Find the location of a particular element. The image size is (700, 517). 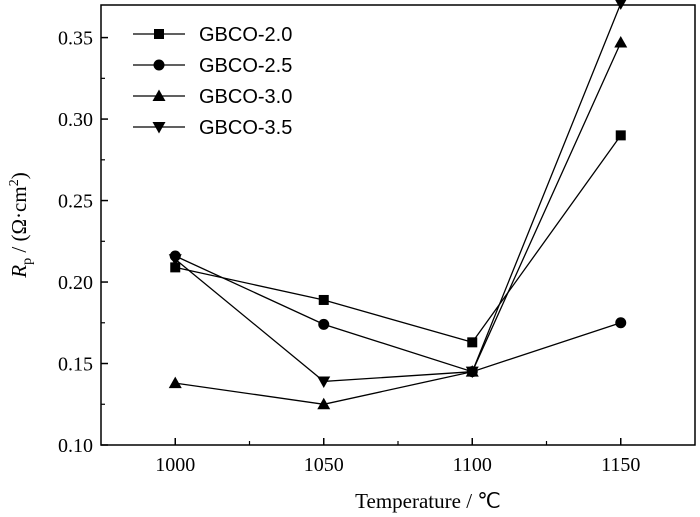

y-tick-label: 0.30 is located at coordinates (75, 120).